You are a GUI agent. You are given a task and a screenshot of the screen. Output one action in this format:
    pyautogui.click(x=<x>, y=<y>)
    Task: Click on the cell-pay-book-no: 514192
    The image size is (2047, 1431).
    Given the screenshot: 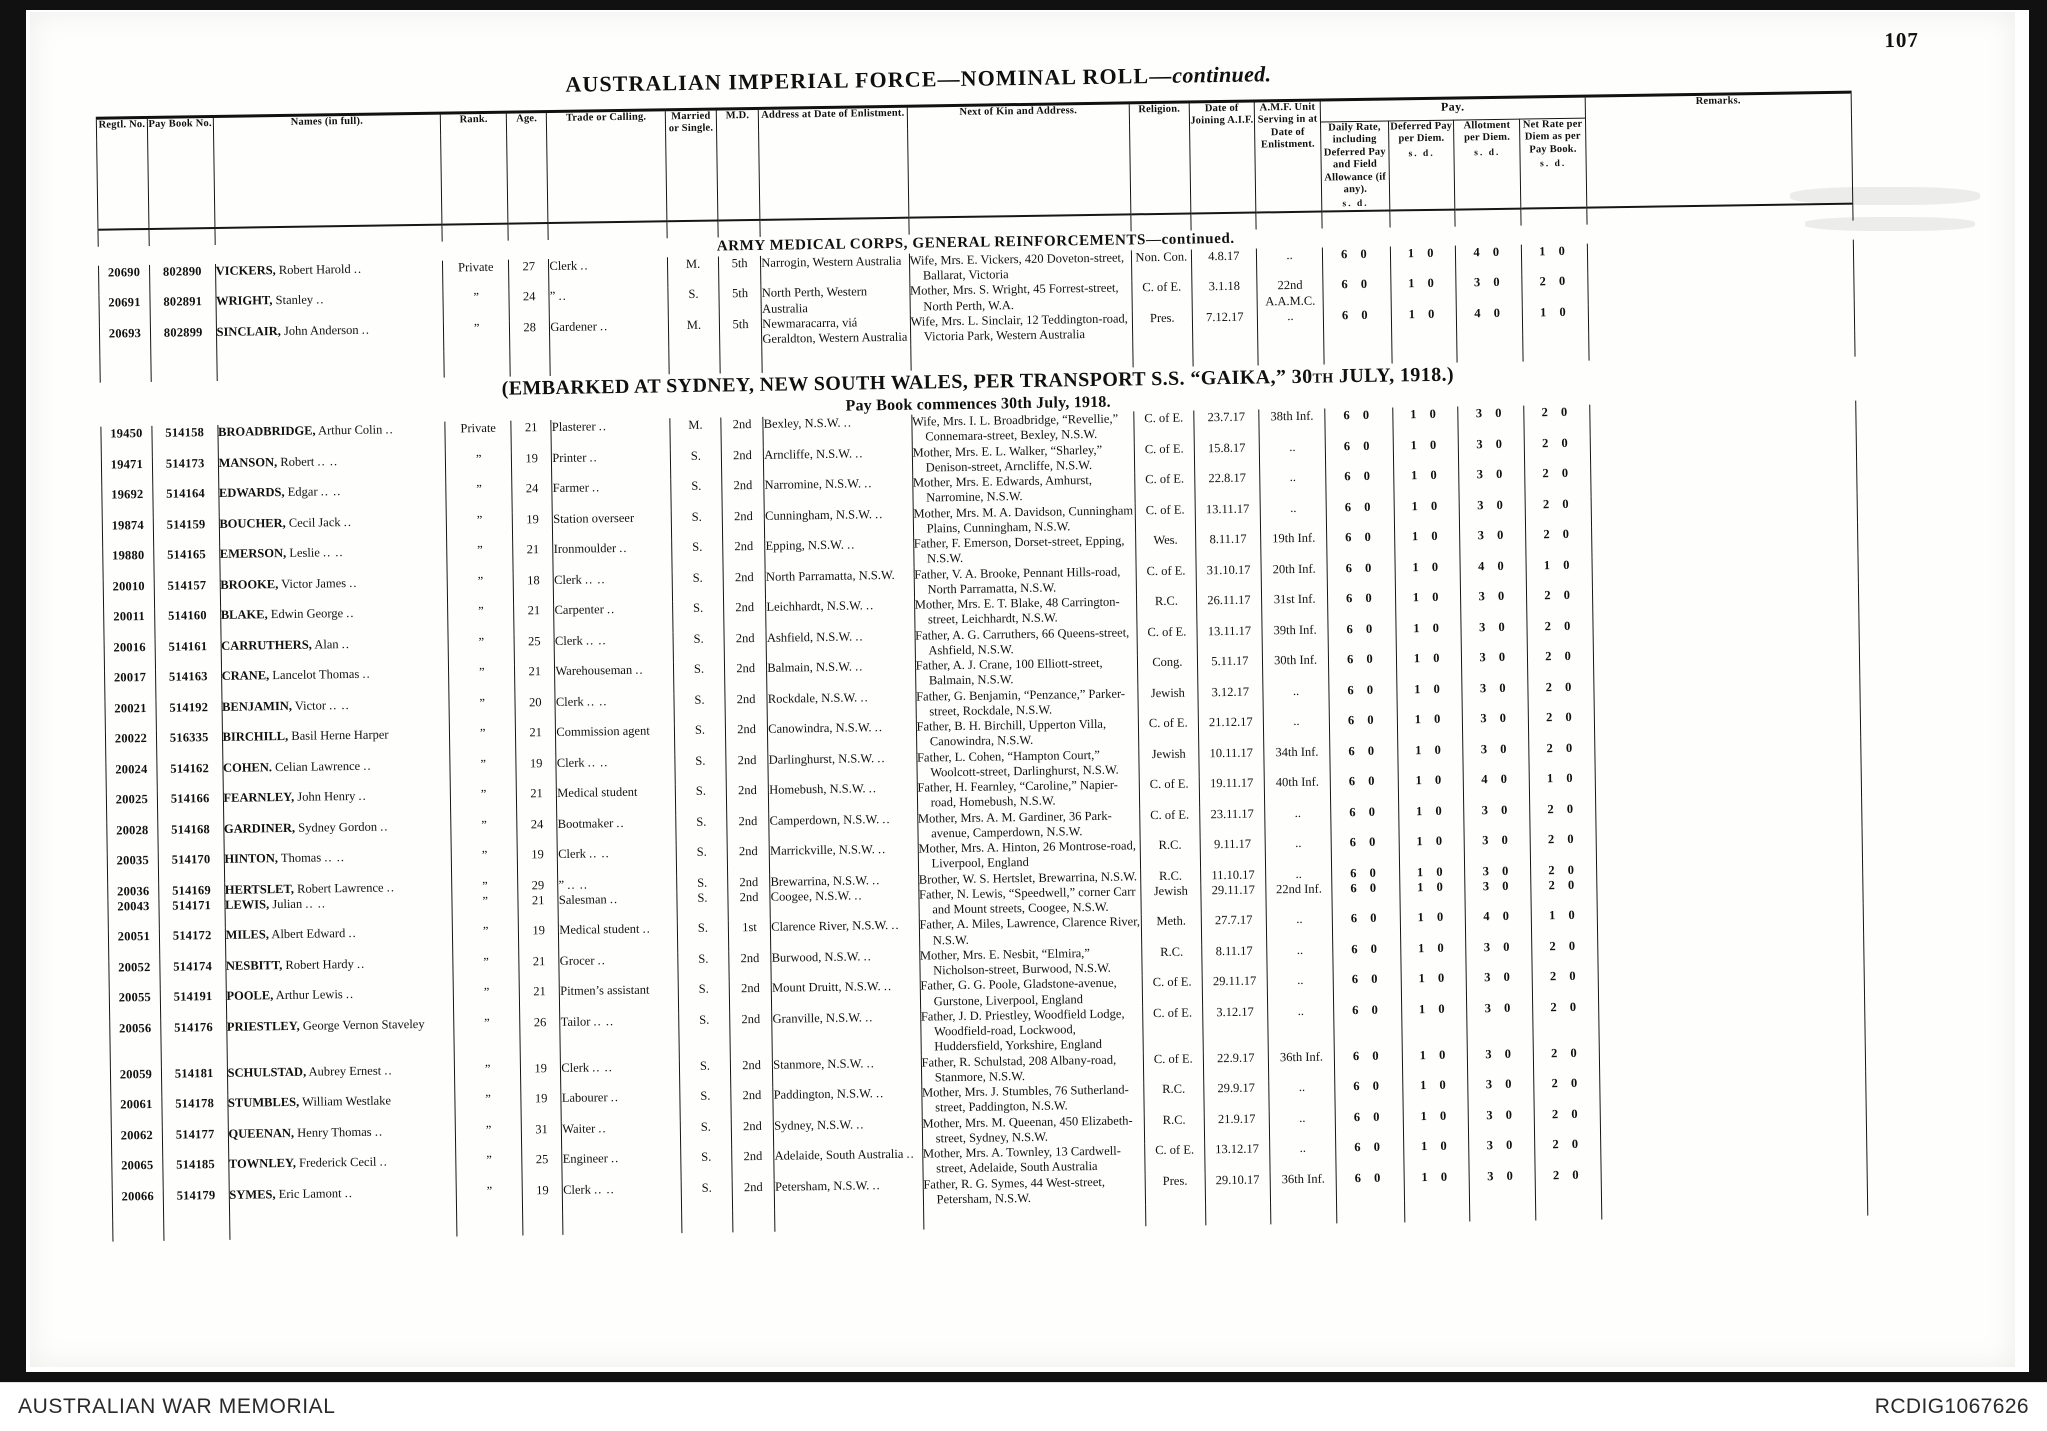 What is the action you would take?
    pyautogui.click(x=188, y=715)
    